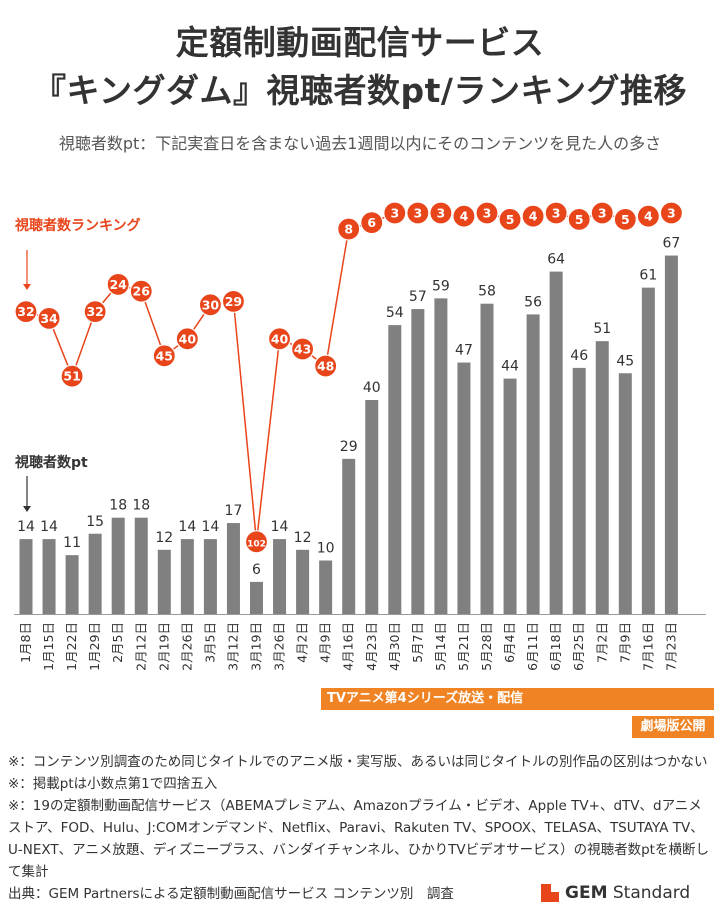  I want to click on x-tick-label: 2月12日, so click(140, 646).